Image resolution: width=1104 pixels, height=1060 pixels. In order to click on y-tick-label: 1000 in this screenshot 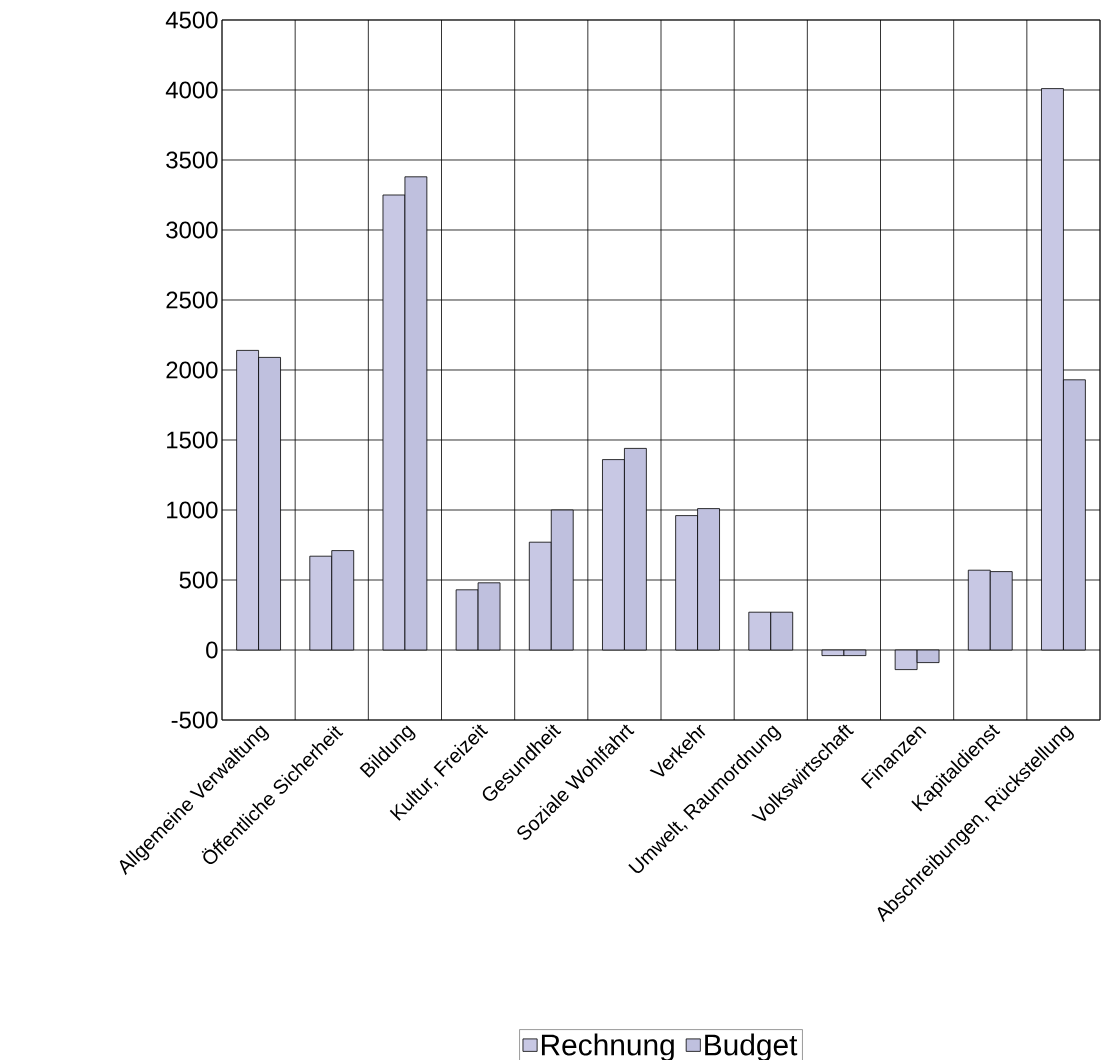, I will do `click(192, 510)`.